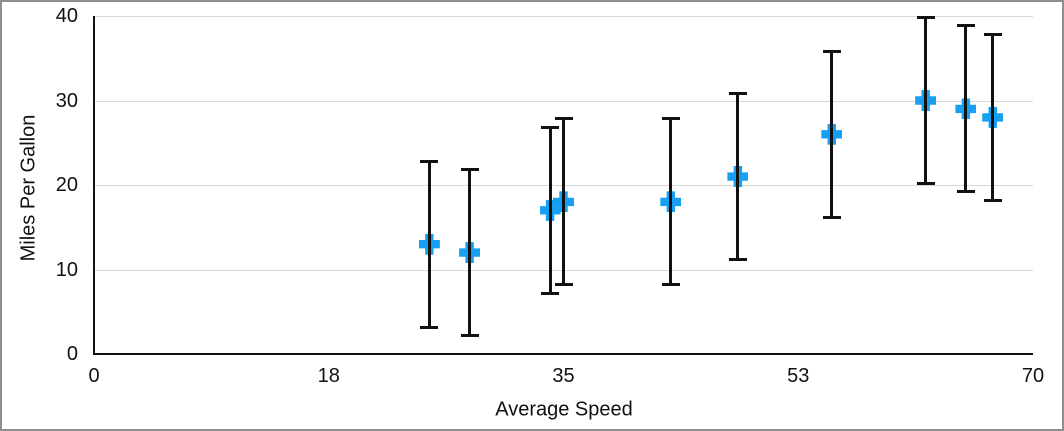 Image resolution: width=1064 pixels, height=431 pixels. What do you see at coordinates (66, 185) in the screenshot?
I see `y-tick-label-20: 20` at bounding box center [66, 185].